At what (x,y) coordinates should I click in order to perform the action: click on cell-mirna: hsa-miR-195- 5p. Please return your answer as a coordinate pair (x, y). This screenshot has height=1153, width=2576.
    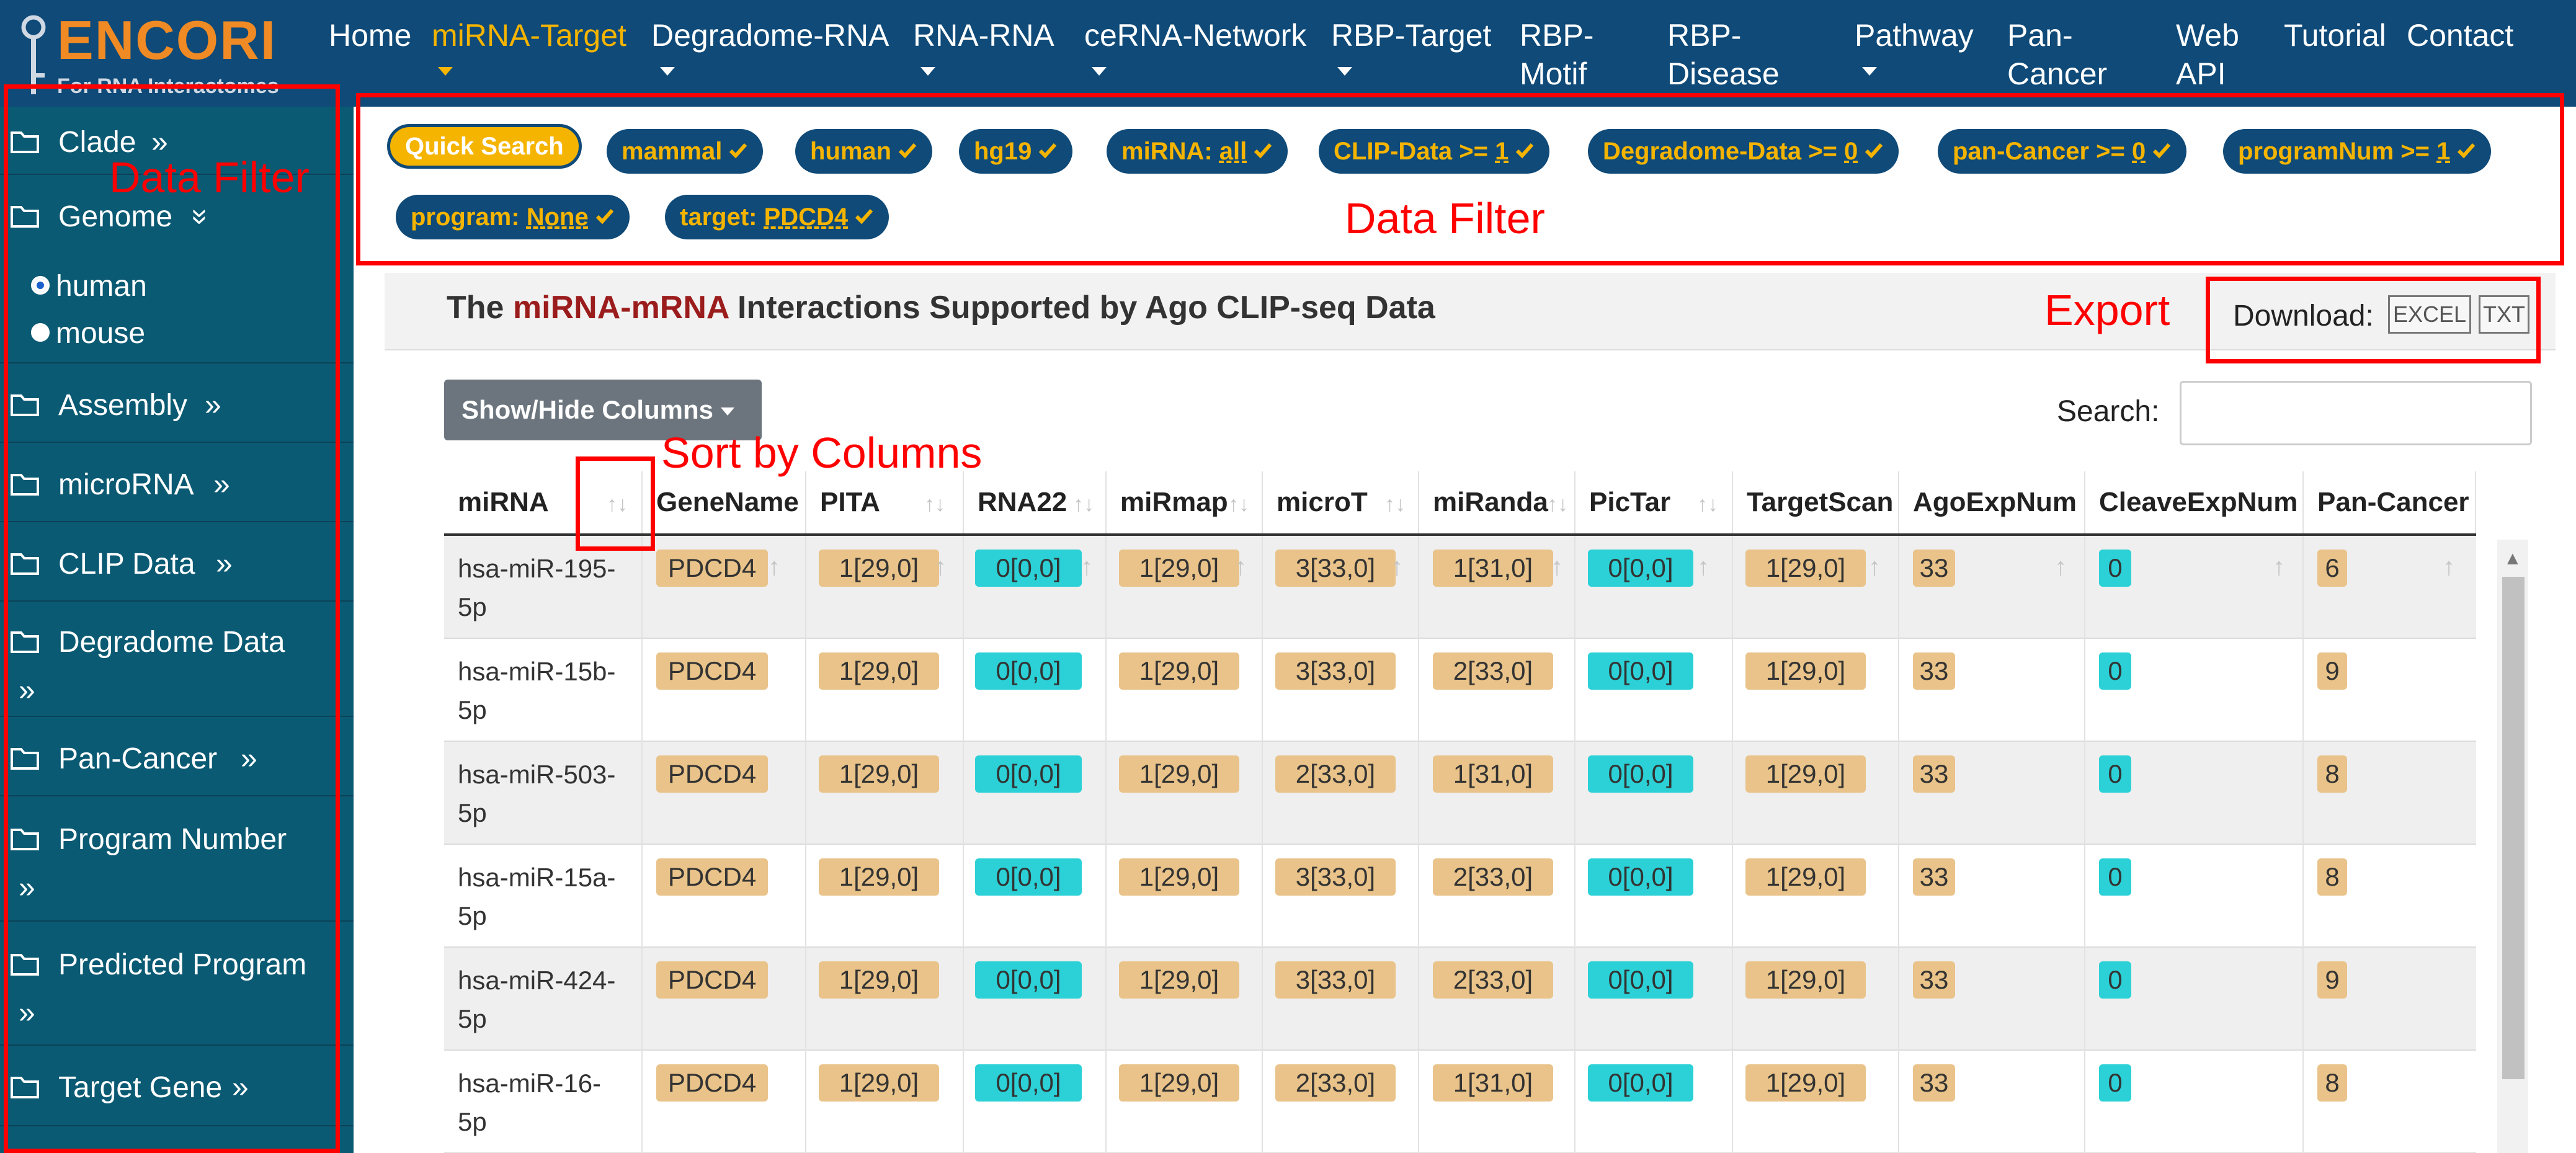
    Looking at the image, I should click on (537, 587).